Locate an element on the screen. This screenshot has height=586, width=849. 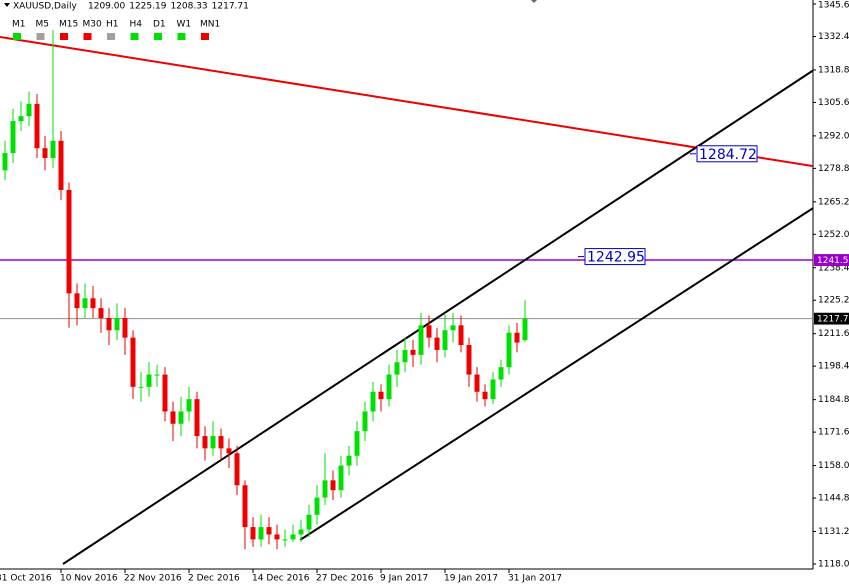
y-tick-label: 1171.60 is located at coordinates (833, 433).